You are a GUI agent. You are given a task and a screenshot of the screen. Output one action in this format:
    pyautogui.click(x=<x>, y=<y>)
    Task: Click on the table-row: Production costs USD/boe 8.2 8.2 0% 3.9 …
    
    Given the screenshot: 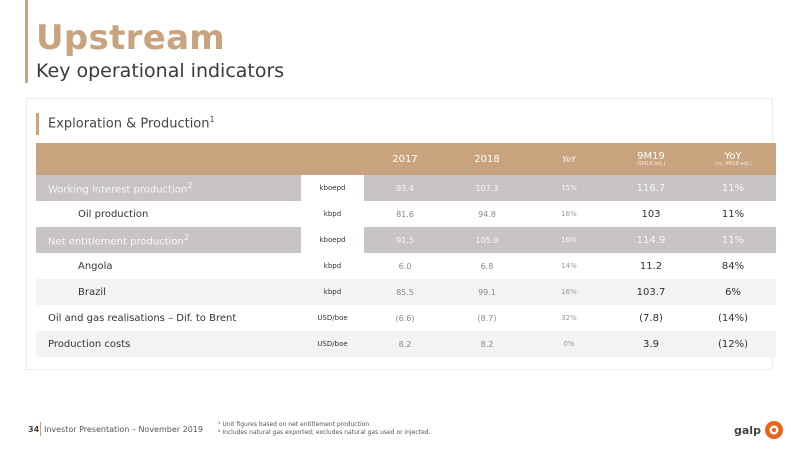 What is the action you would take?
    pyautogui.click(x=406, y=344)
    